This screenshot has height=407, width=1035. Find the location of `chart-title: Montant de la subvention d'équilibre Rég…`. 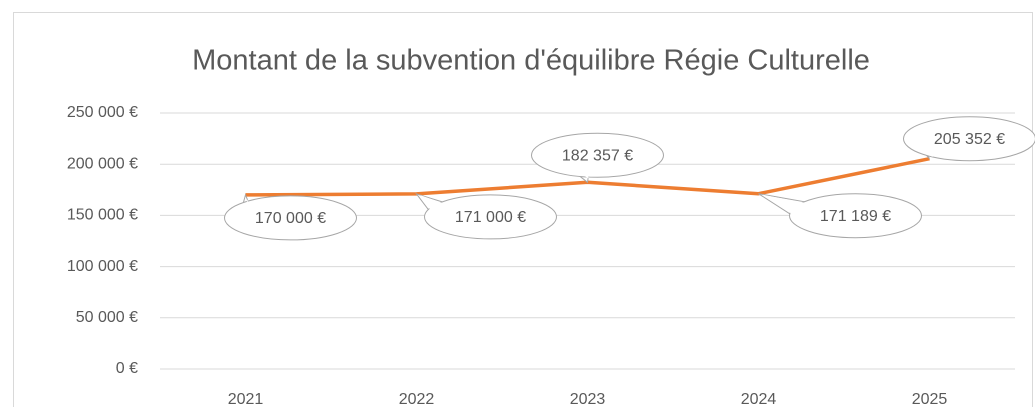

chart-title: Montant de la subvention d'équilibre Rég… is located at coordinates (531, 61).